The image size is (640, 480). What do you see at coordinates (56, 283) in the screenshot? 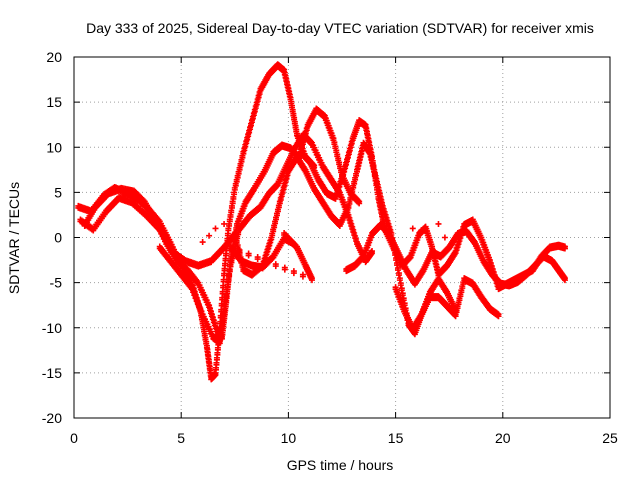
I see `y-tick-label: -5` at bounding box center [56, 283].